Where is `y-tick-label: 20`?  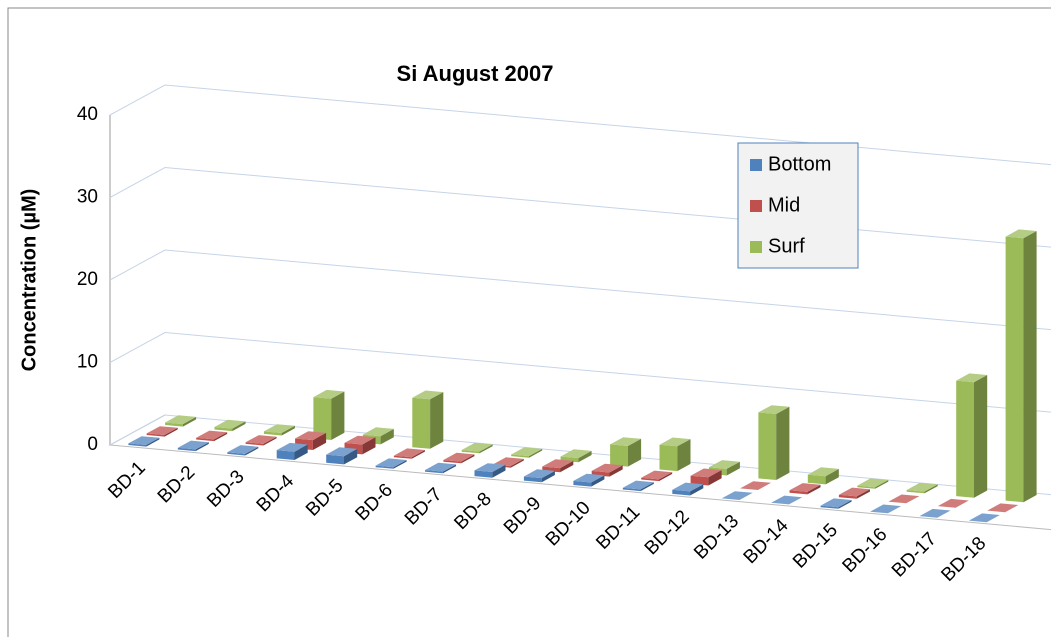 y-tick-label: 20 is located at coordinates (87, 279).